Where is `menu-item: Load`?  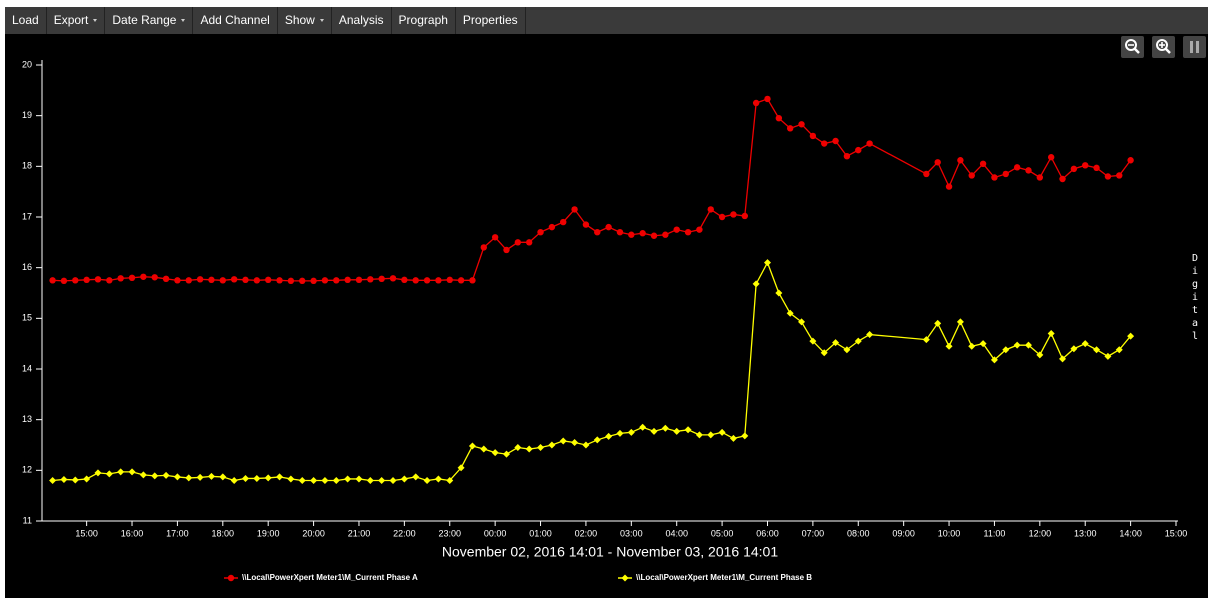 menu-item: Load is located at coordinates (26, 20).